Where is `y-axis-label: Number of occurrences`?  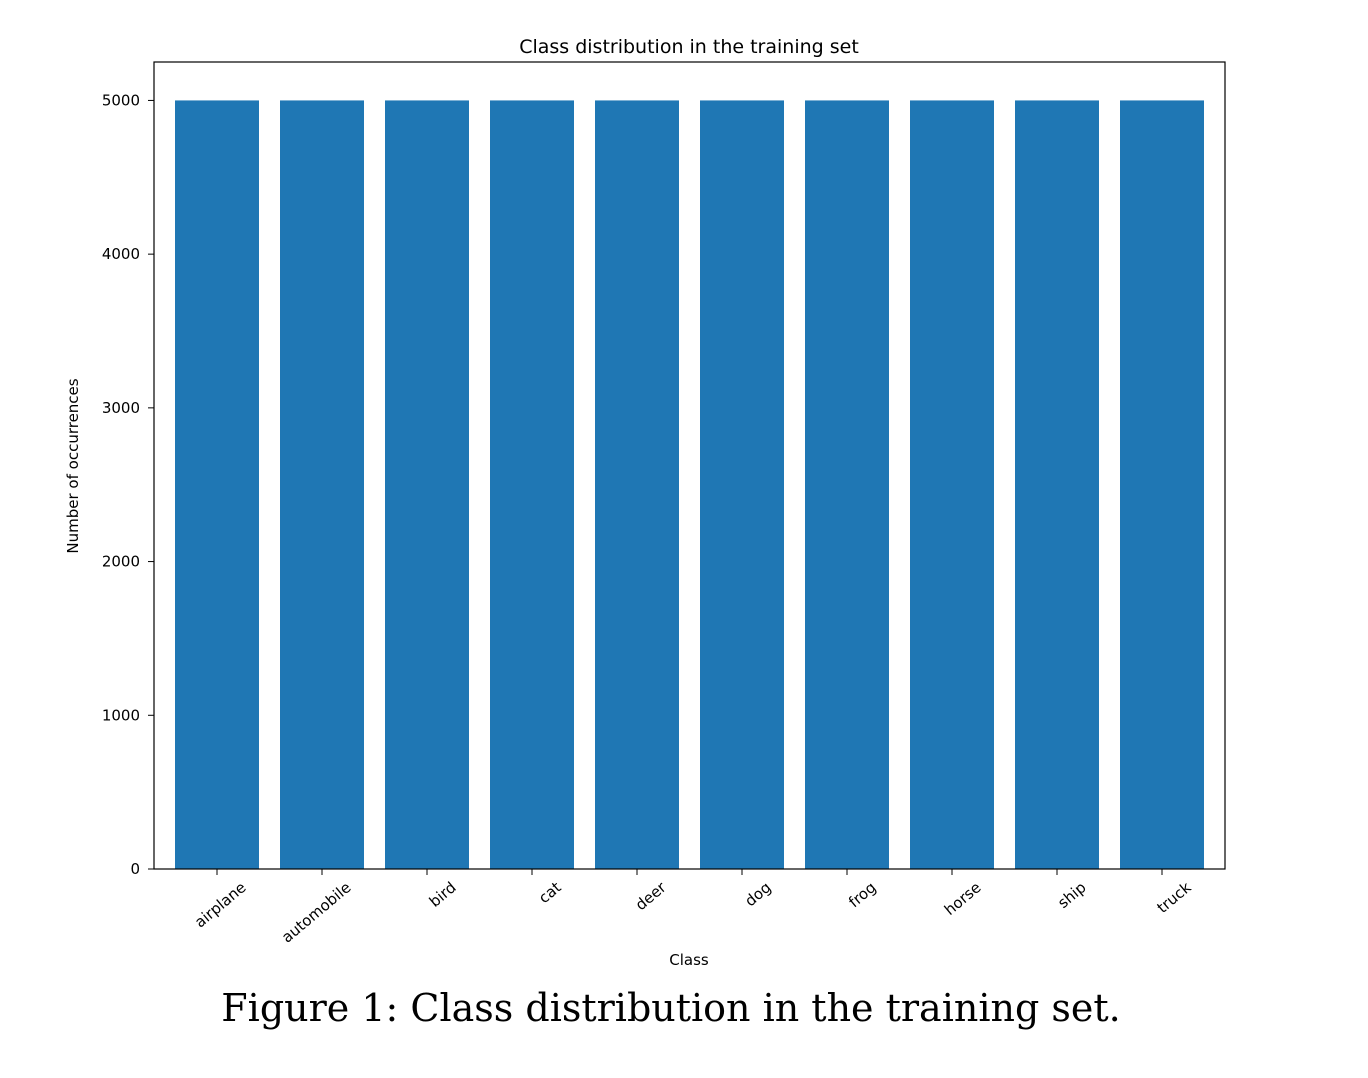
y-axis-label: Number of occurrences is located at coordinates (73, 465).